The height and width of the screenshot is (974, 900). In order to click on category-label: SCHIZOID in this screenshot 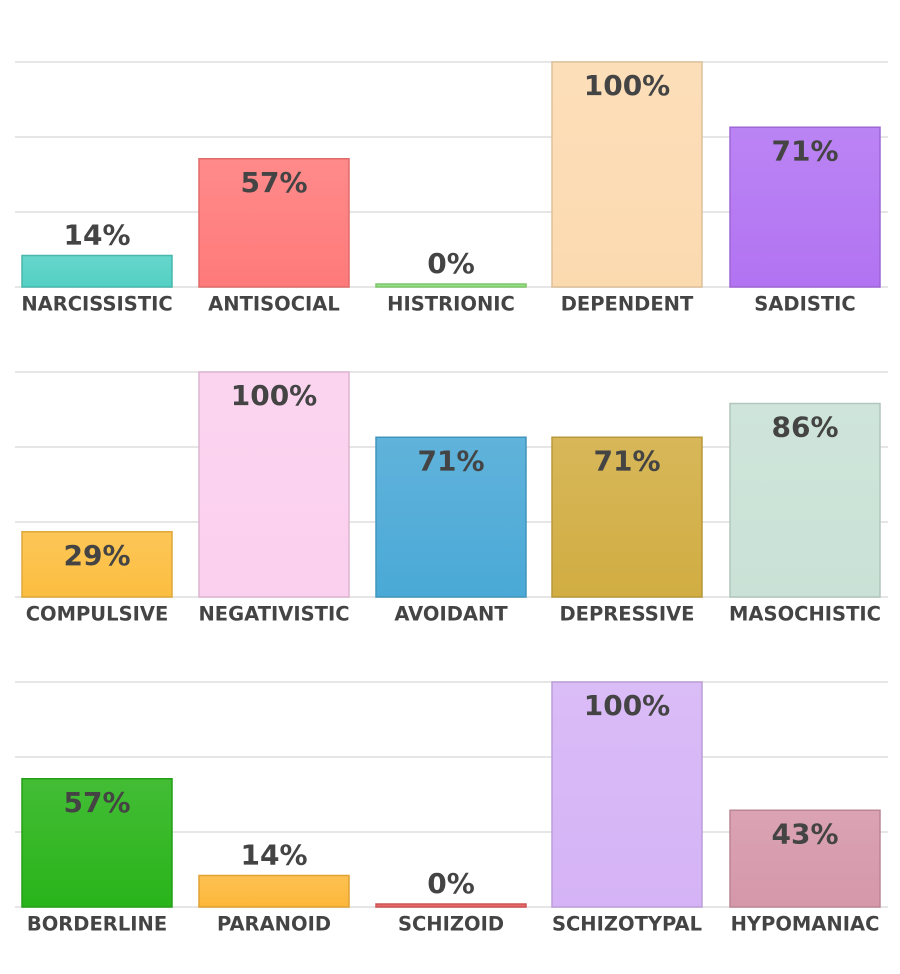, I will do `click(451, 924)`.